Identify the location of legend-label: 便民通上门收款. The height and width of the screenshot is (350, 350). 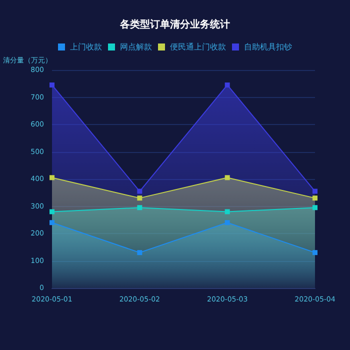
(198, 47).